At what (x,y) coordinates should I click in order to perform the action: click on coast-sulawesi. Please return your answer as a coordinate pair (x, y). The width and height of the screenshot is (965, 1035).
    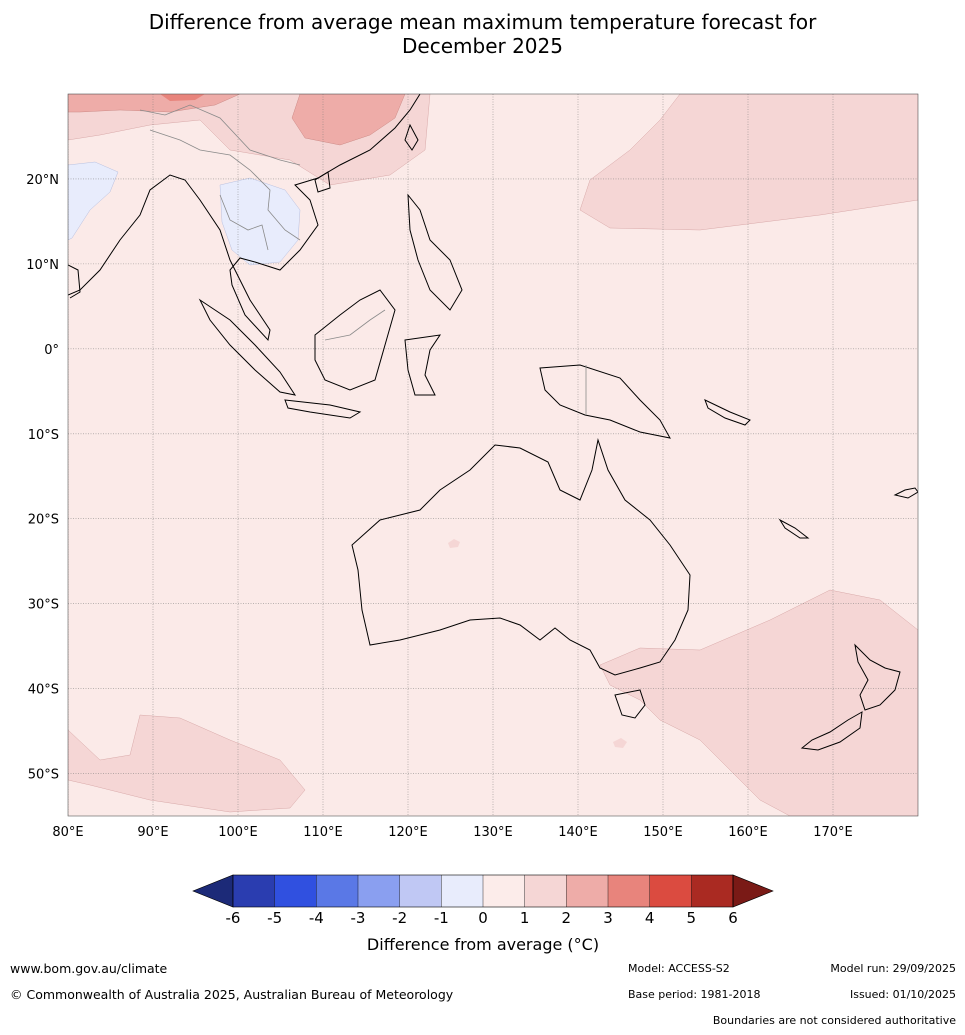
    Looking at the image, I should click on (423, 365).